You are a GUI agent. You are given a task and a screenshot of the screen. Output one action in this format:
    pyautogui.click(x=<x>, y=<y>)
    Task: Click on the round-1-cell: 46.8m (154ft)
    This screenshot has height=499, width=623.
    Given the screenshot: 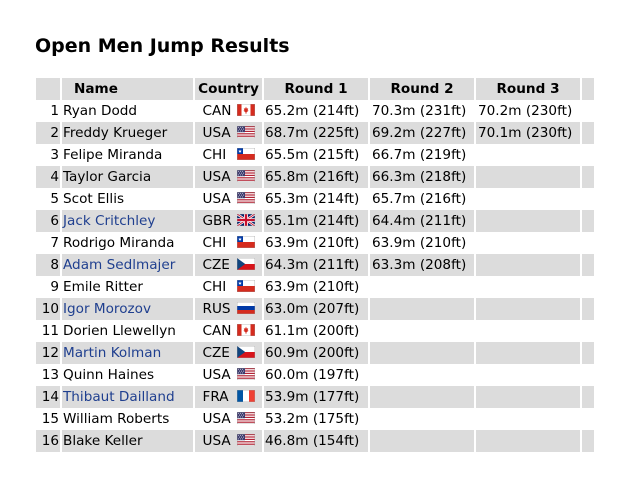 What is the action you would take?
    pyautogui.click(x=316, y=441)
    